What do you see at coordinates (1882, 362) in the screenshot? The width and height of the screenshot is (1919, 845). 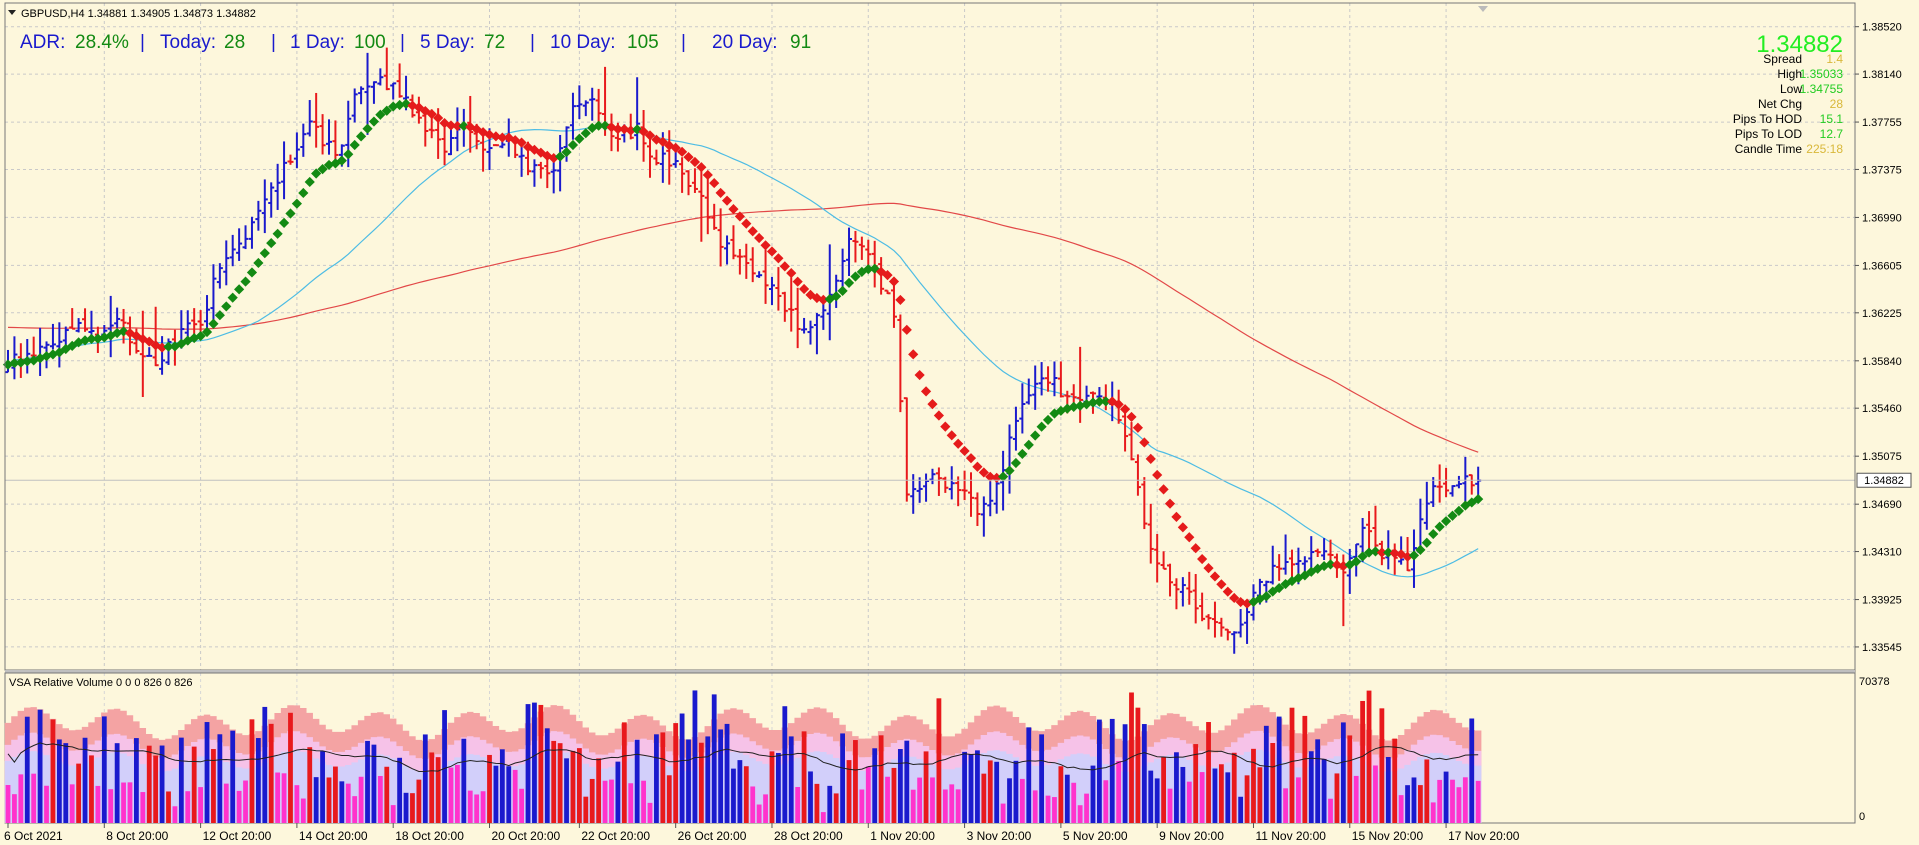 I see `price-axis-label: 1.35840` at bounding box center [1882, 362].